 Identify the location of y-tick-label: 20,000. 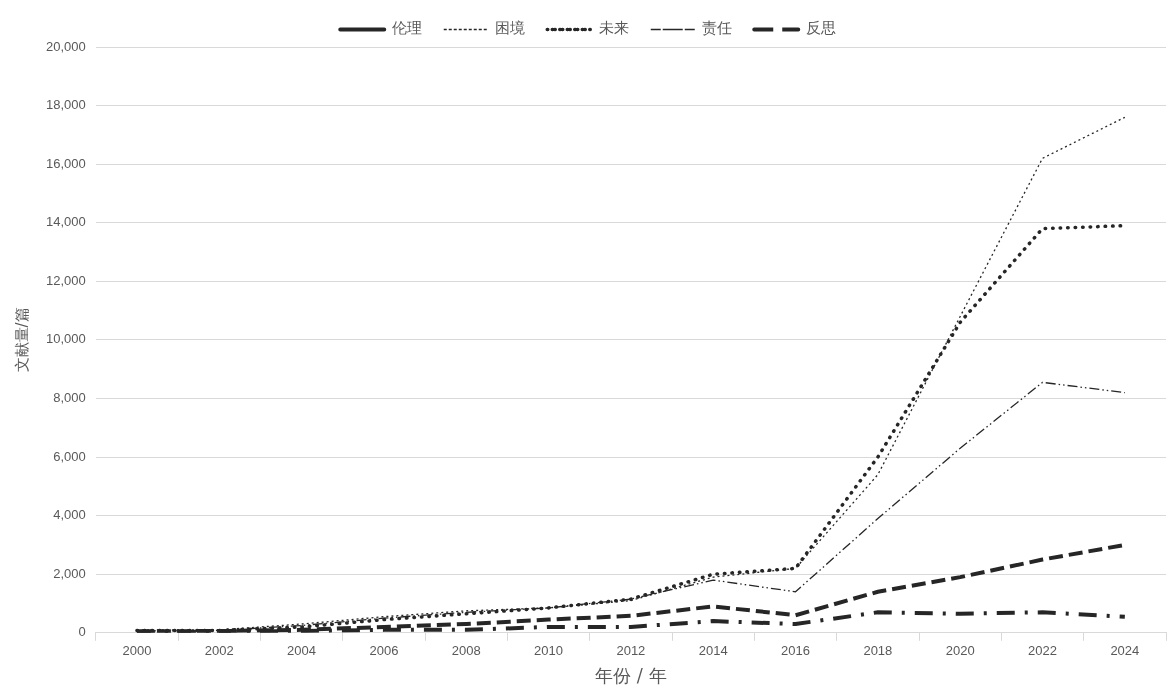
(66, 46).